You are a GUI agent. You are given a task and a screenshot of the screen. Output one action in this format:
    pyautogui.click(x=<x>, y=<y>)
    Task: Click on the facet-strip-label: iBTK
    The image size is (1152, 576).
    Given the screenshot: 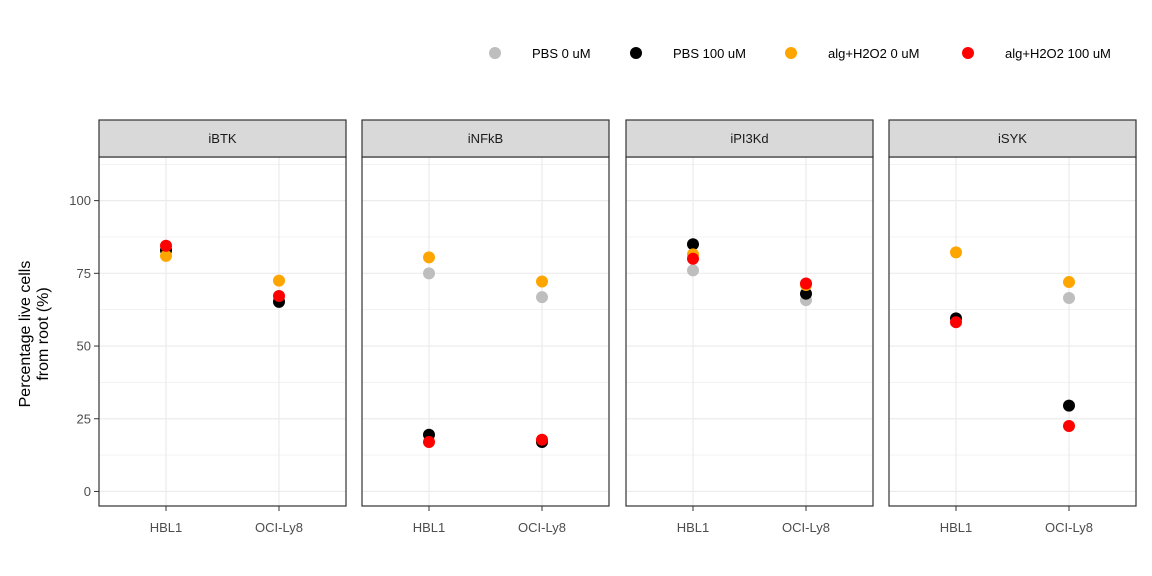 What is the action you would take?
    pyautogui.click(x=222, y=138)
    